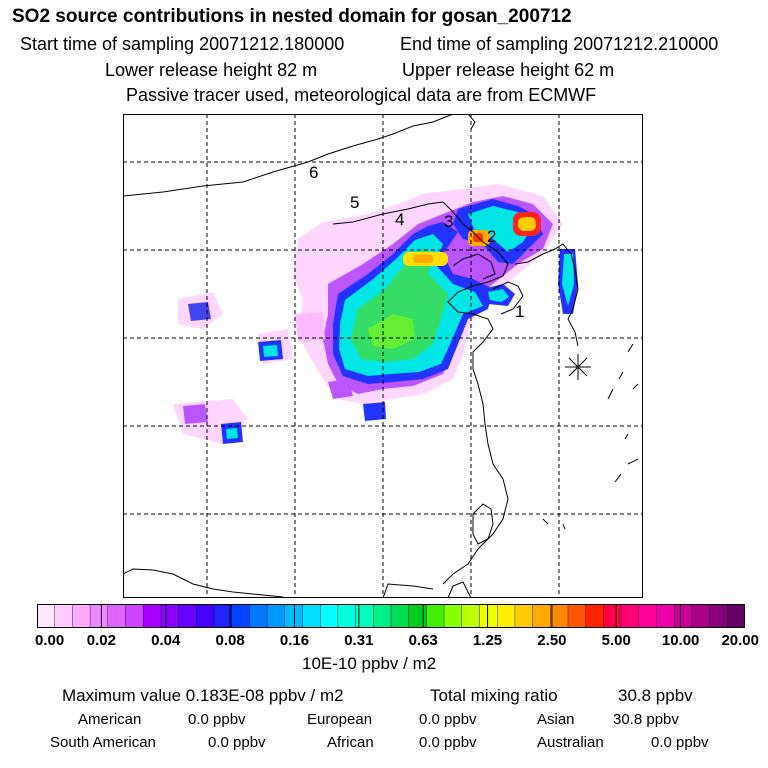 The height and width of the screenshot is (768, 768). Describe the element at coordinates (616, 640) in the screenshot. I see `colorbar-tick-label: 5.00` at that location.